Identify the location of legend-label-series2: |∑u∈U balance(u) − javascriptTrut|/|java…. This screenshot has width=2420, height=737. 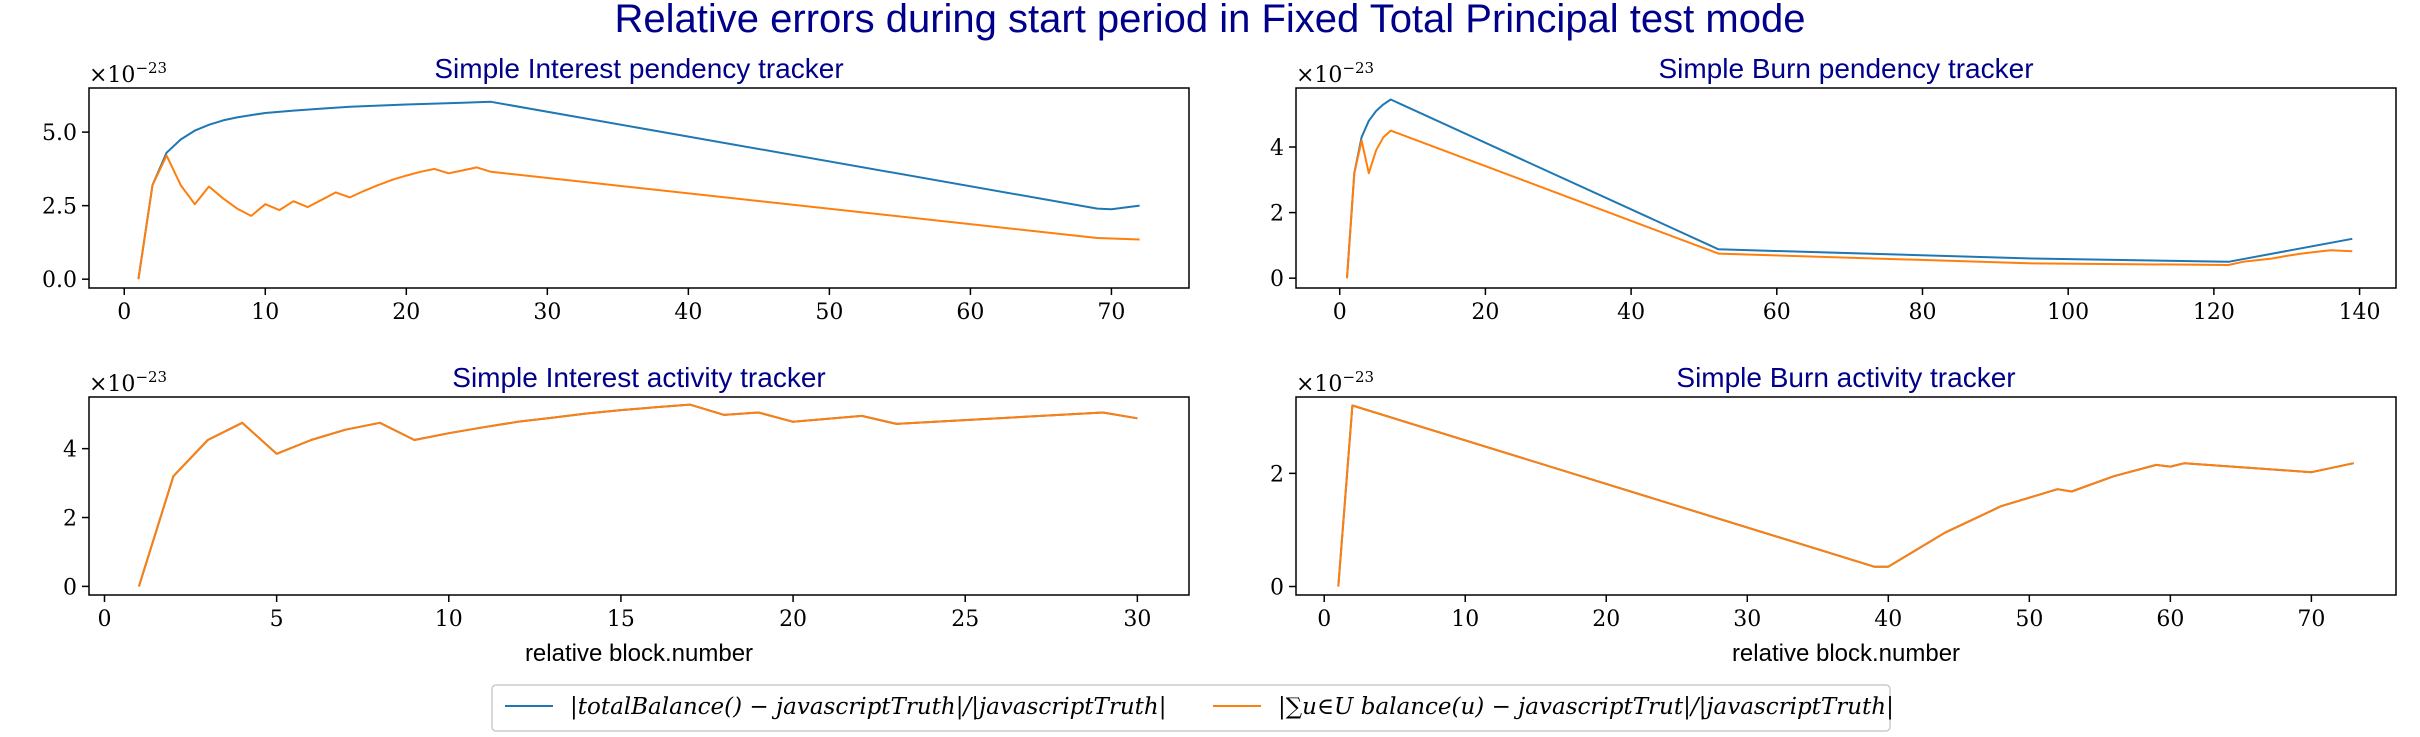
(1586, 707).